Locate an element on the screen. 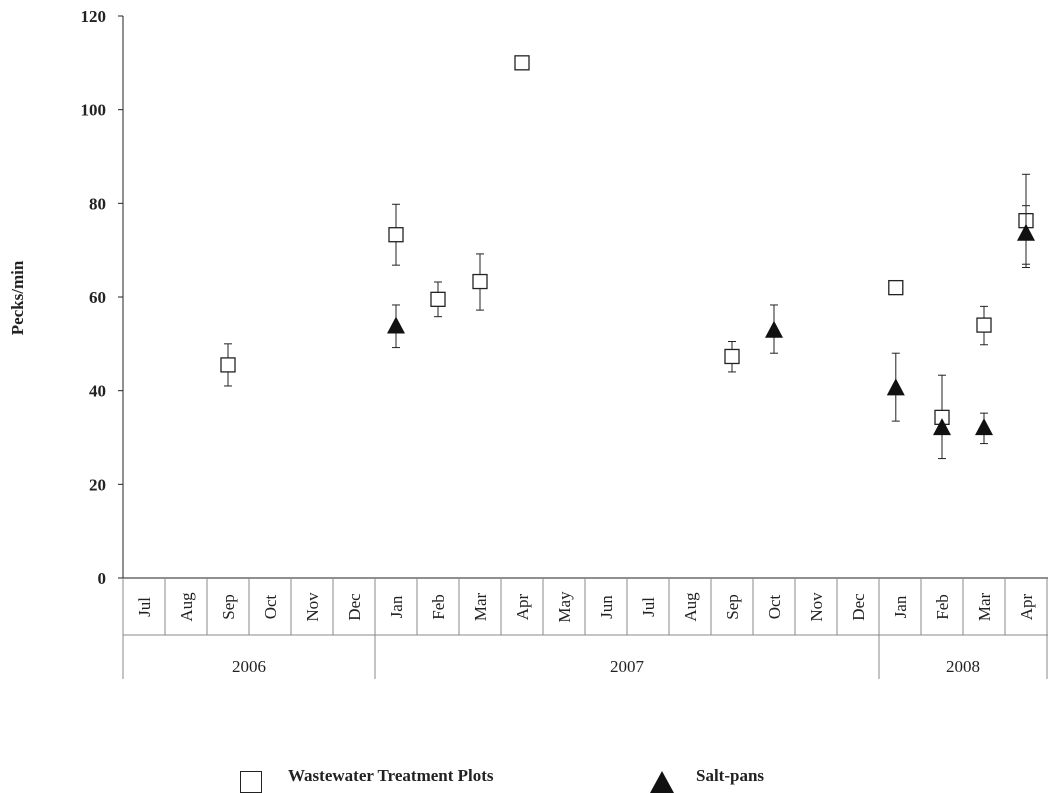  x-tick-label: May is located at coordinates (564, 607).